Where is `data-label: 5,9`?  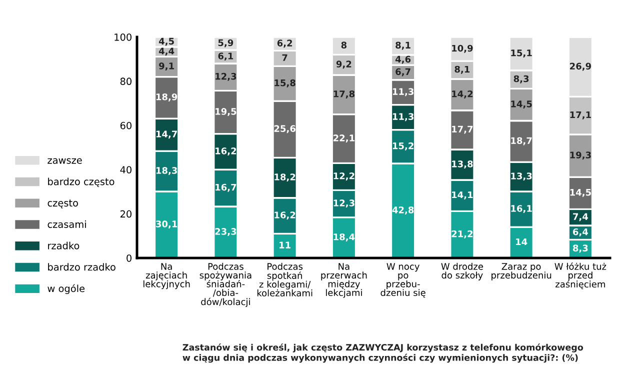 data-label: 5,9 is located at coordinates (226, 43).